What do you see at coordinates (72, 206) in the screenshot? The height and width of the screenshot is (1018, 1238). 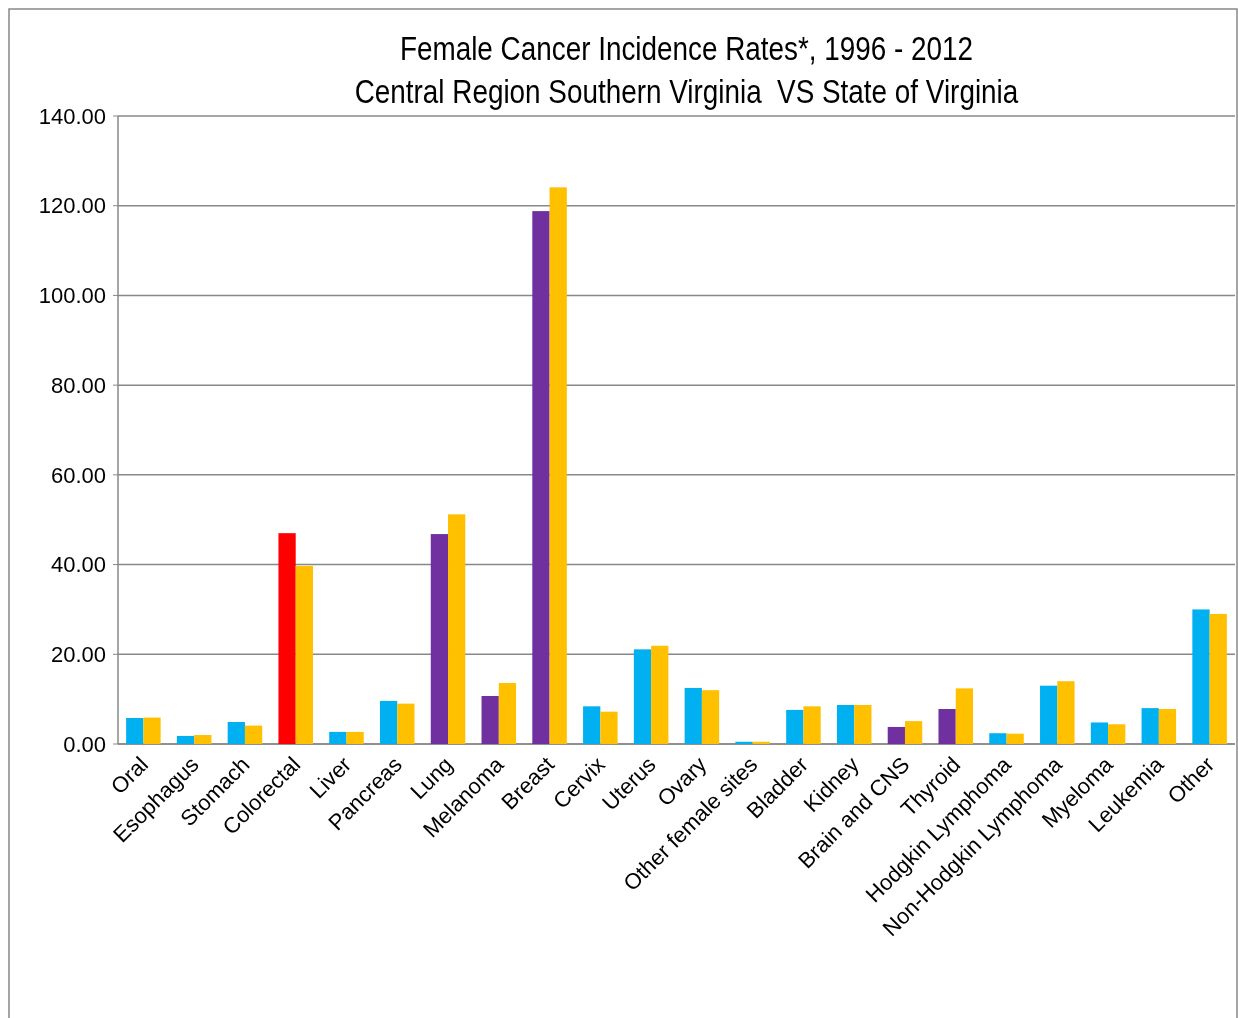 I see `y-tick-label: 120.00` at bounding box center [72, 206].